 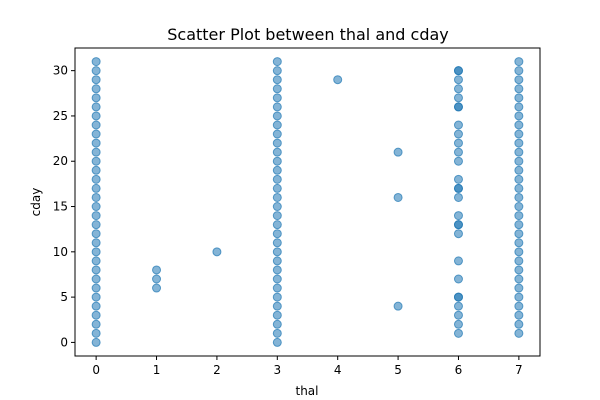 What do you see at coordinates (64, 342) in the screenshot?
I see `y-tick-label: 0` at bounding box center [64, 342].